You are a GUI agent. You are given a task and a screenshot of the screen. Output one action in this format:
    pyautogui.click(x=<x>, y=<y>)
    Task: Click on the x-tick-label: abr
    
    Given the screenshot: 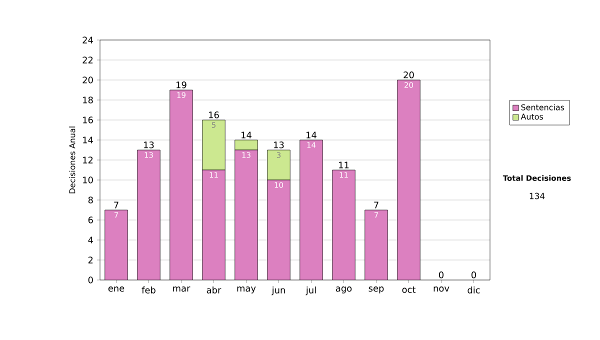 What is the action you would take?
    pyautogui.click(x=214, y=290)
    